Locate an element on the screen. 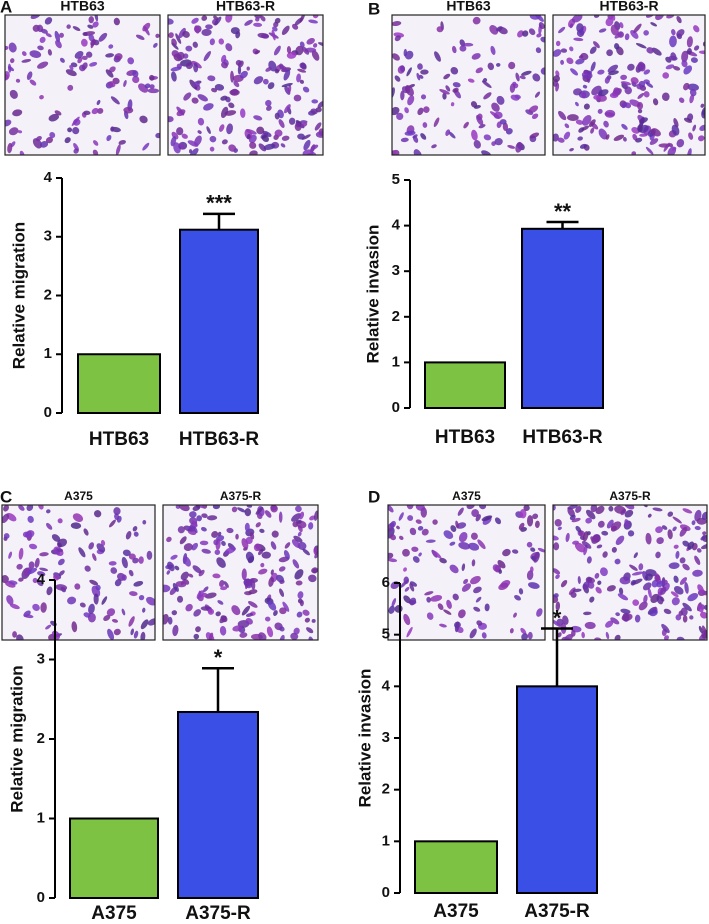  y-tick-label: 0 is located at coordinates (41, 897).